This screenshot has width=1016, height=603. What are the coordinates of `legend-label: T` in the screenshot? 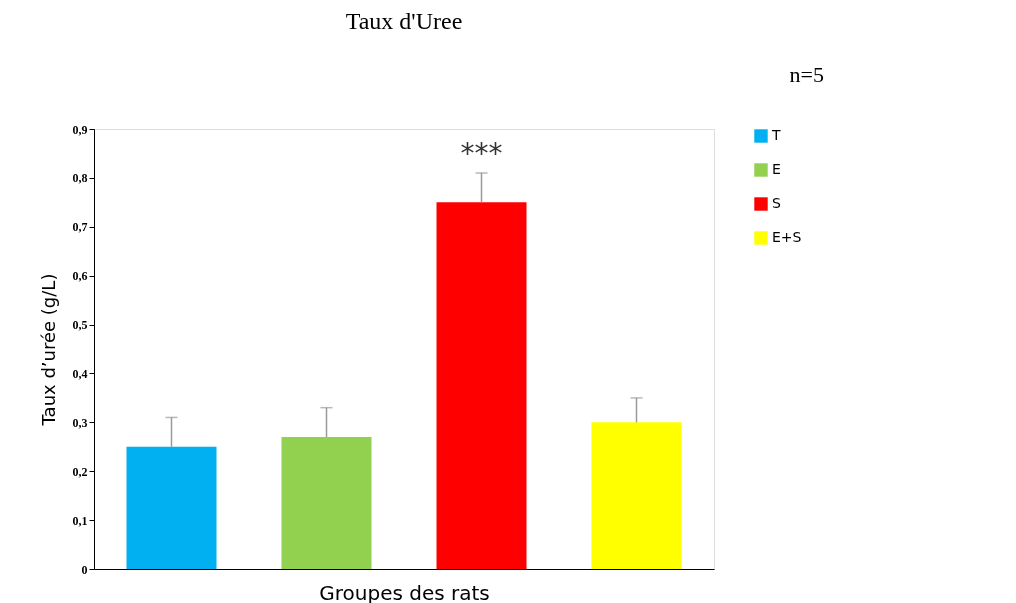 It's located at (776, 135).